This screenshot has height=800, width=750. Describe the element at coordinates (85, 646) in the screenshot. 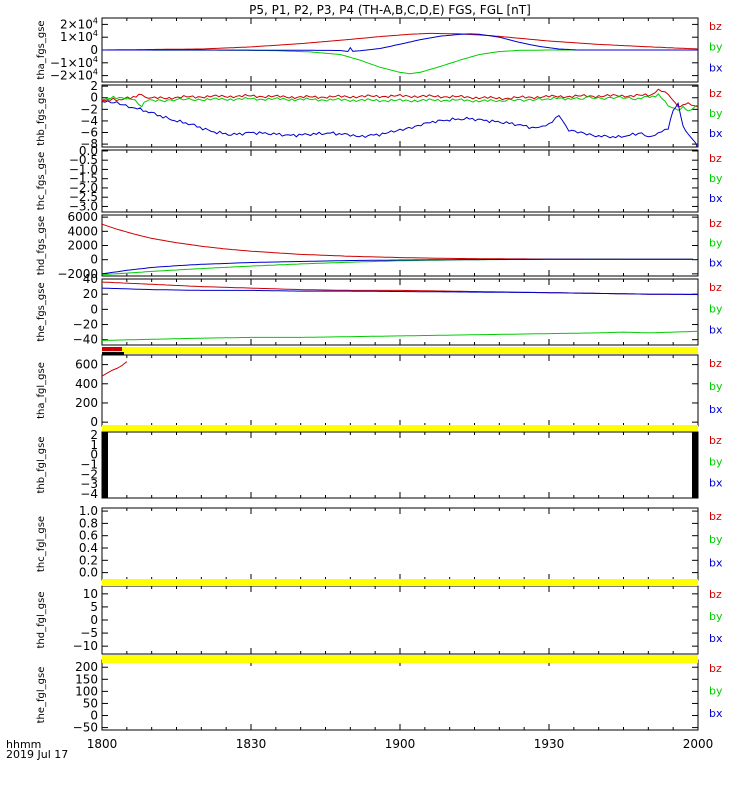

I see `ytick-label: −10` at that location.